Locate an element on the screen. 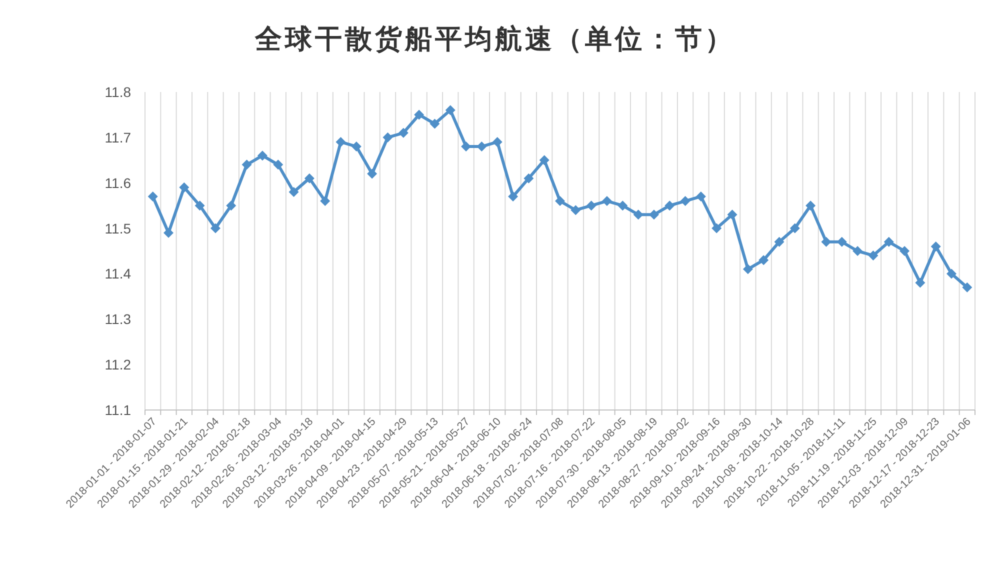 The height and width of the screenshot is (584, 1000). y-tick-label: 11.5 is located at coordinates (118, 228).